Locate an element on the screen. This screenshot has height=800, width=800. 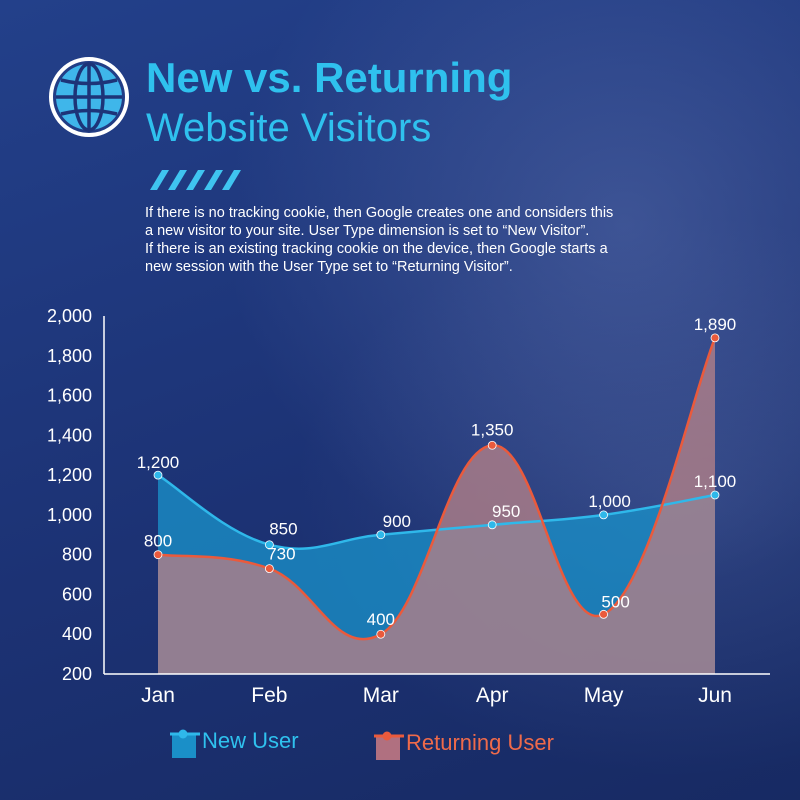
x-tick-label: Jan is located at coordinates (158, 695).